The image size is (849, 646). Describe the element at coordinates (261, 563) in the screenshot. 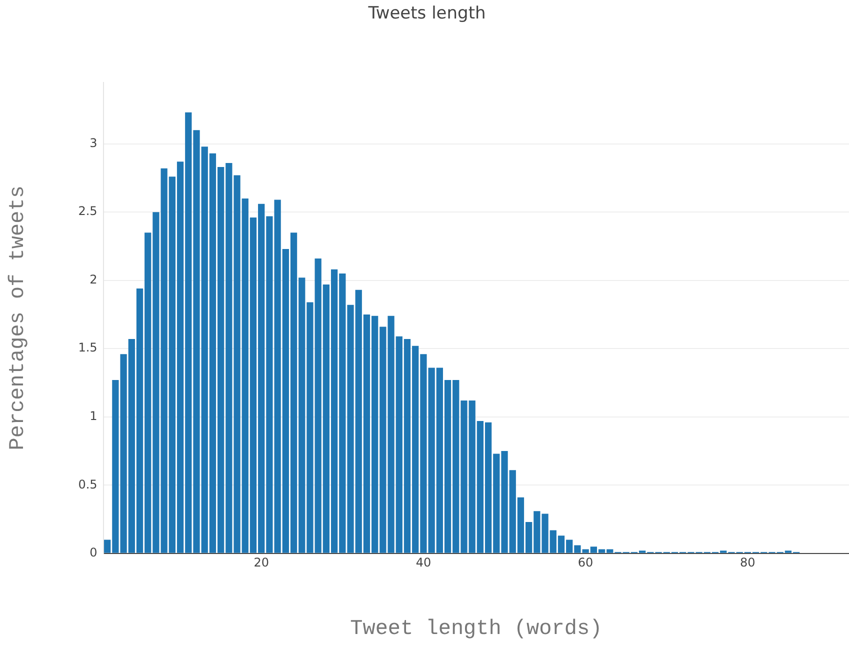

I see `x-tick-label: 20` at that location.